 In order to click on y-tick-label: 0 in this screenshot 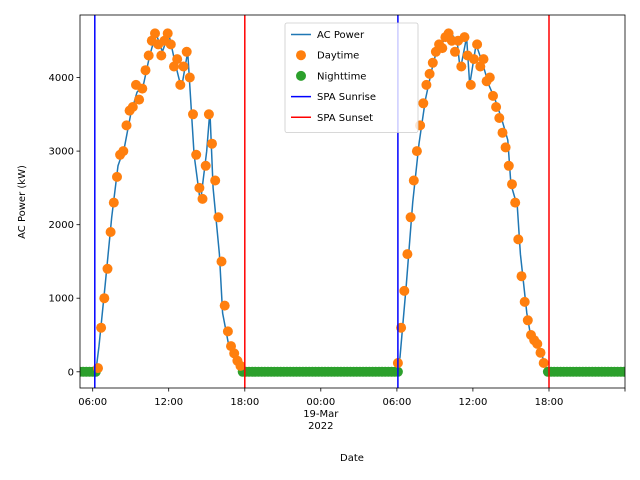, I will do `click(71, 372)`.